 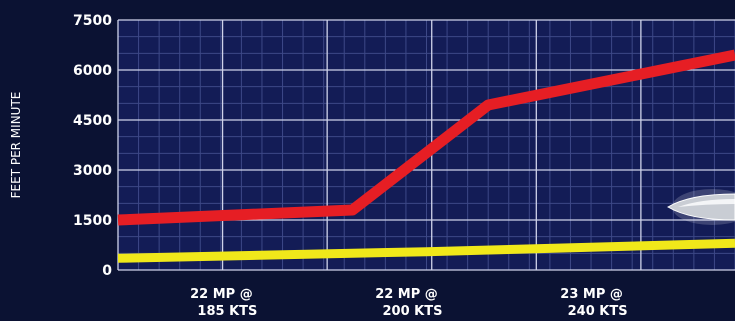 What do you see at coordinates (92, 21) in the screenshot?
I see `y-tick-label: 7500` at bounding box center [92, 21].